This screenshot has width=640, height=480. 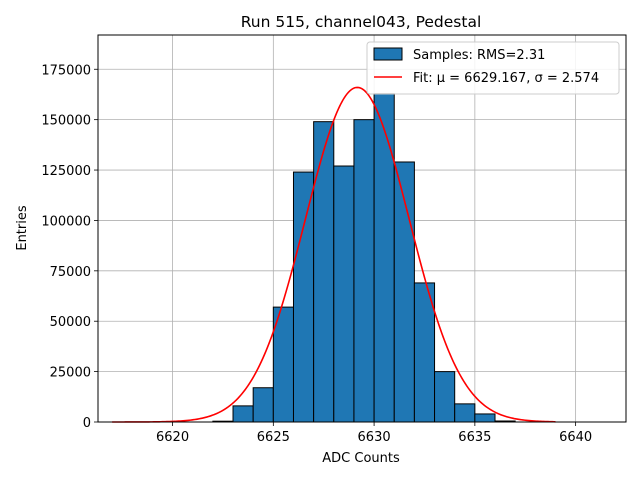 I want to click on y-axis-label: Entries, so click(x=22, y=228).